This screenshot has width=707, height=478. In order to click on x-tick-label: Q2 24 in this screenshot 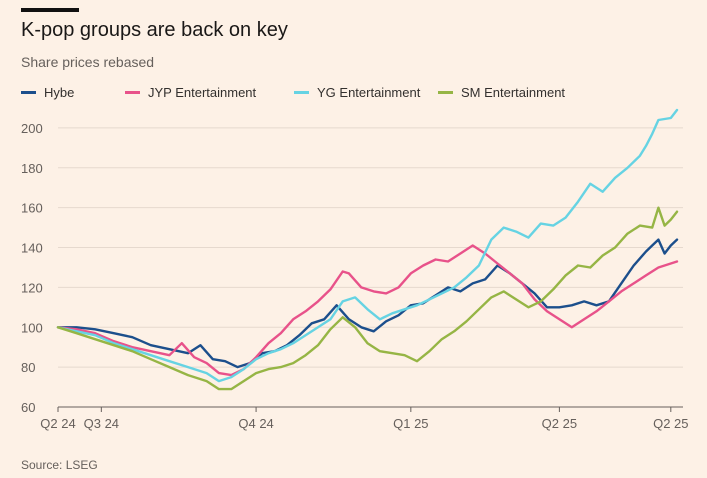, I will do `click(57, 423)`.